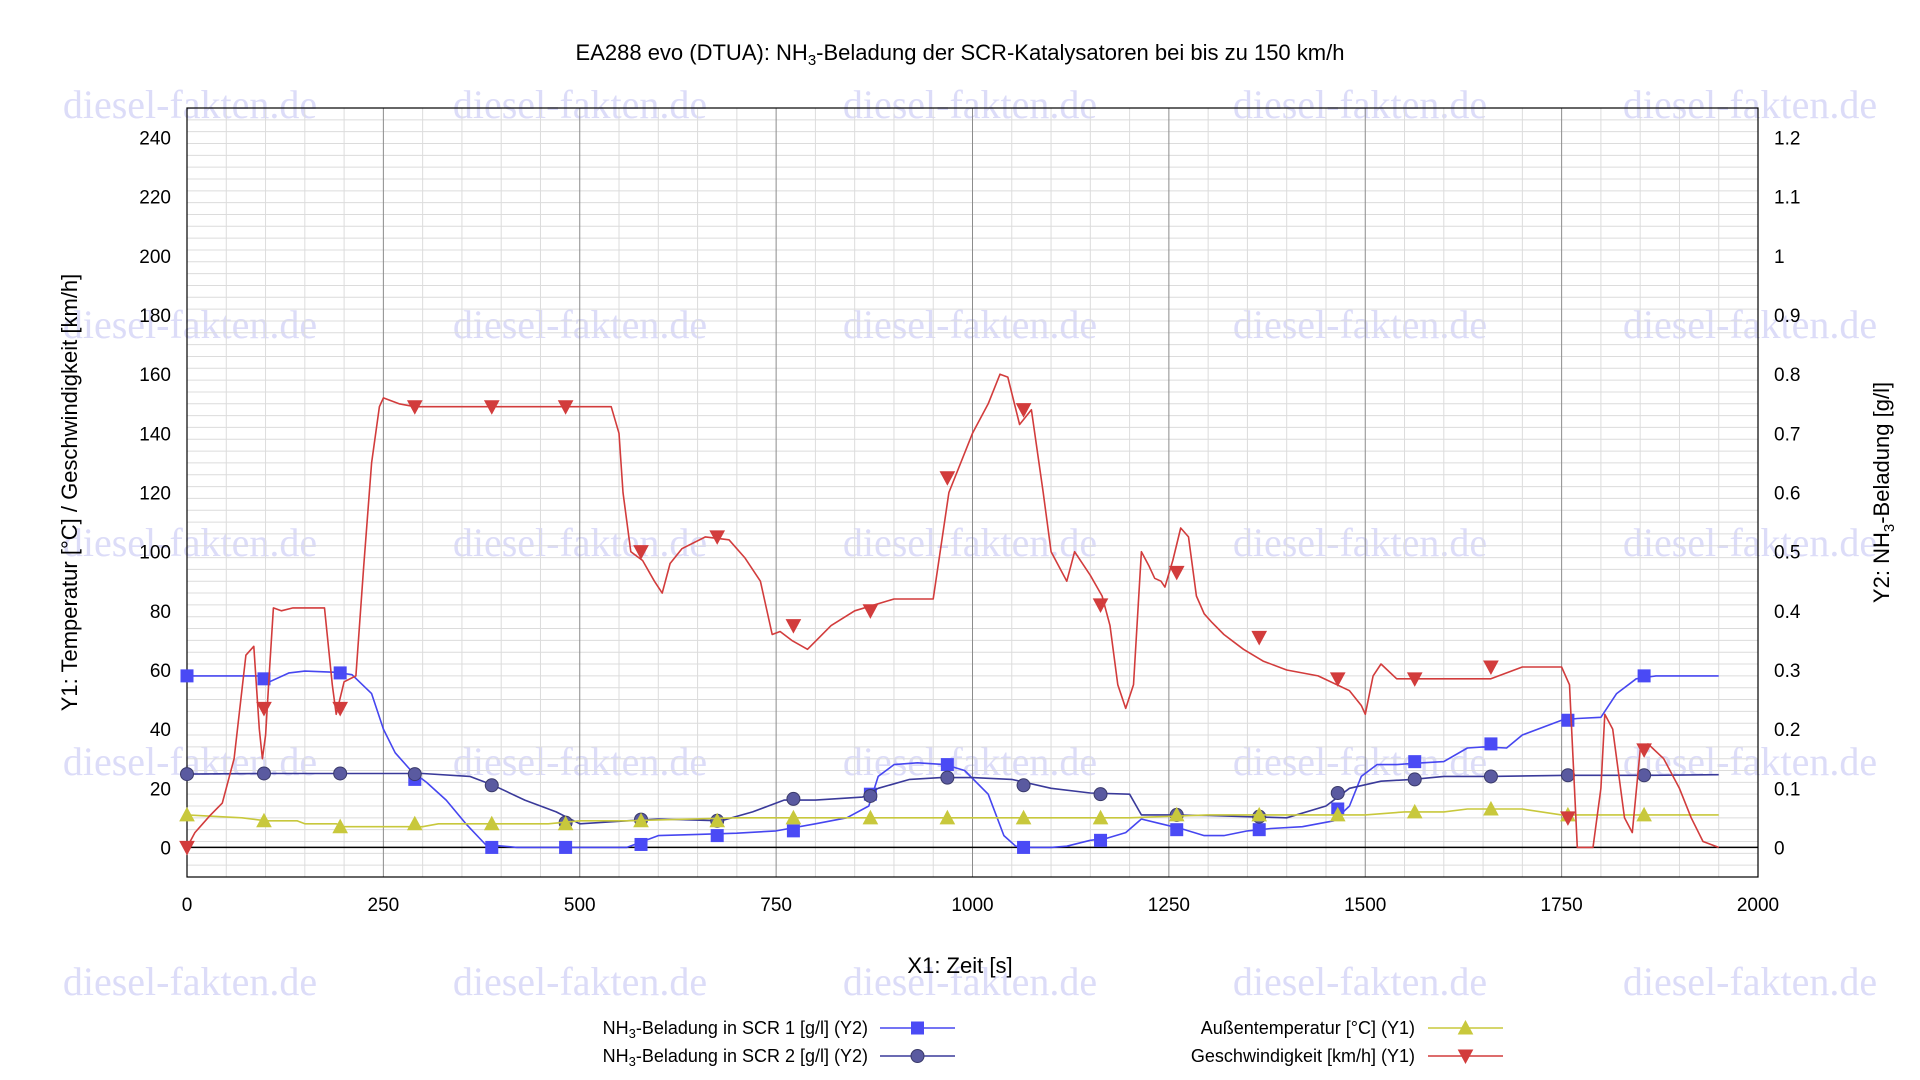 The width and height of the screenshot is (1920, 1080). What do you see at coordinates (1787, 612) in the screenshot?
I see `y2-tick-label: 0.4` at bounding box center [1787, 612].